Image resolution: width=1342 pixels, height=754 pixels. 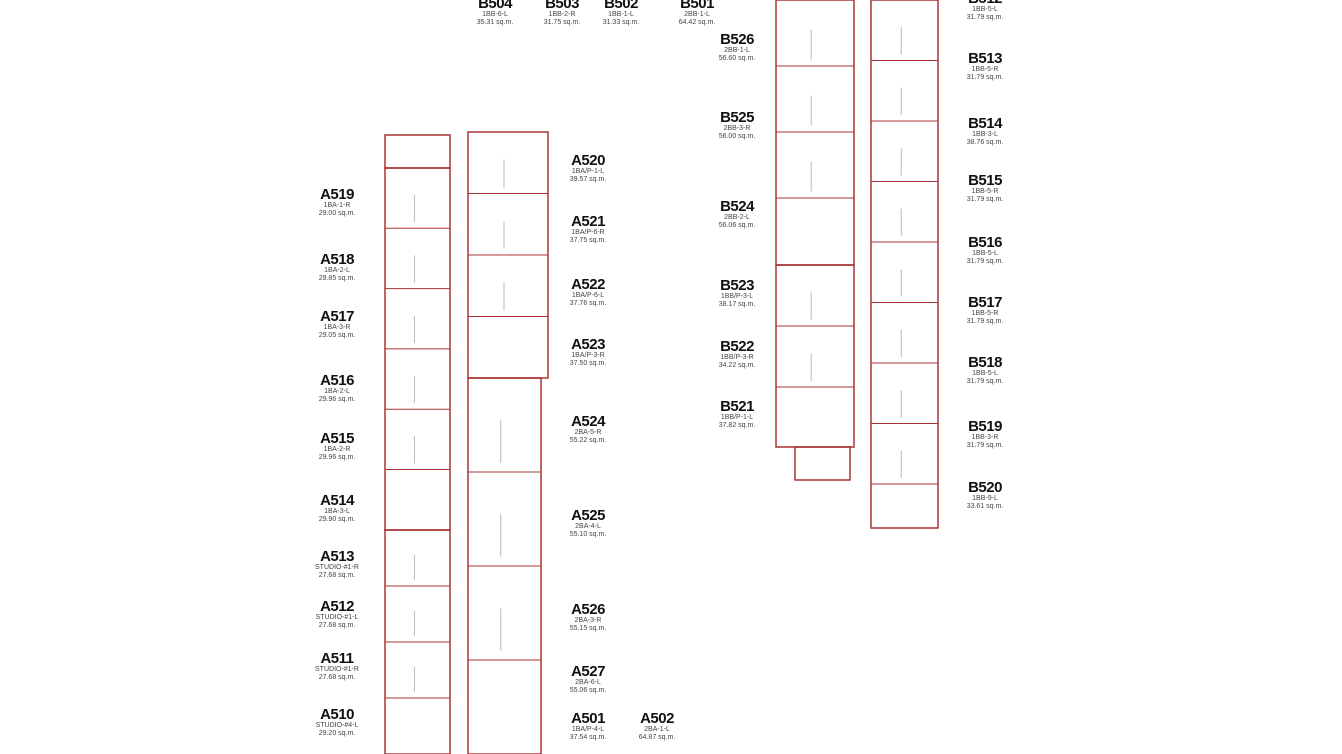 What do you see at coordinates (736, 357) in the screenshot?
I see `unit-type: 1BB/P-3-R` at bounding box center [736, 357].